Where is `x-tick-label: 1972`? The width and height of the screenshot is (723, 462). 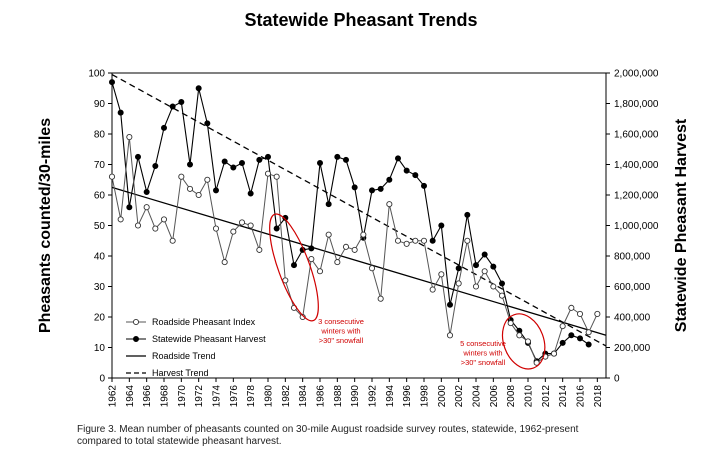 x-tick-label: 1972 is located at coordinates (199, 396).